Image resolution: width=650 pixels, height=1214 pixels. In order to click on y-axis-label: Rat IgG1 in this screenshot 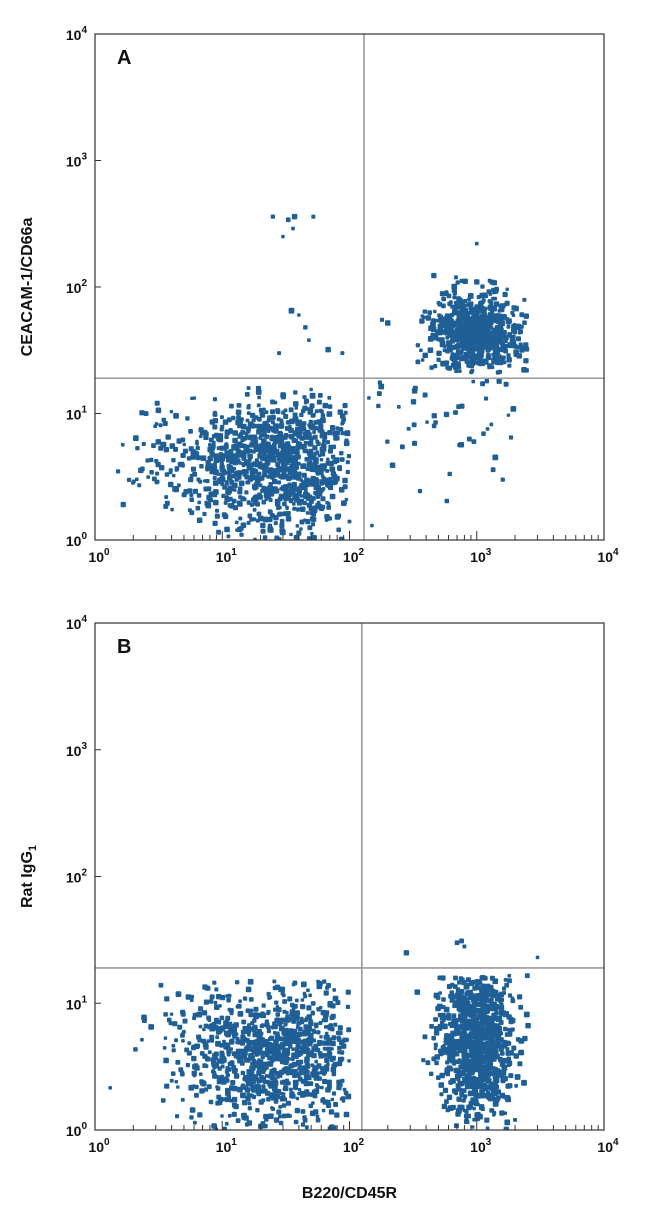, I will do `click(29, 876)`.